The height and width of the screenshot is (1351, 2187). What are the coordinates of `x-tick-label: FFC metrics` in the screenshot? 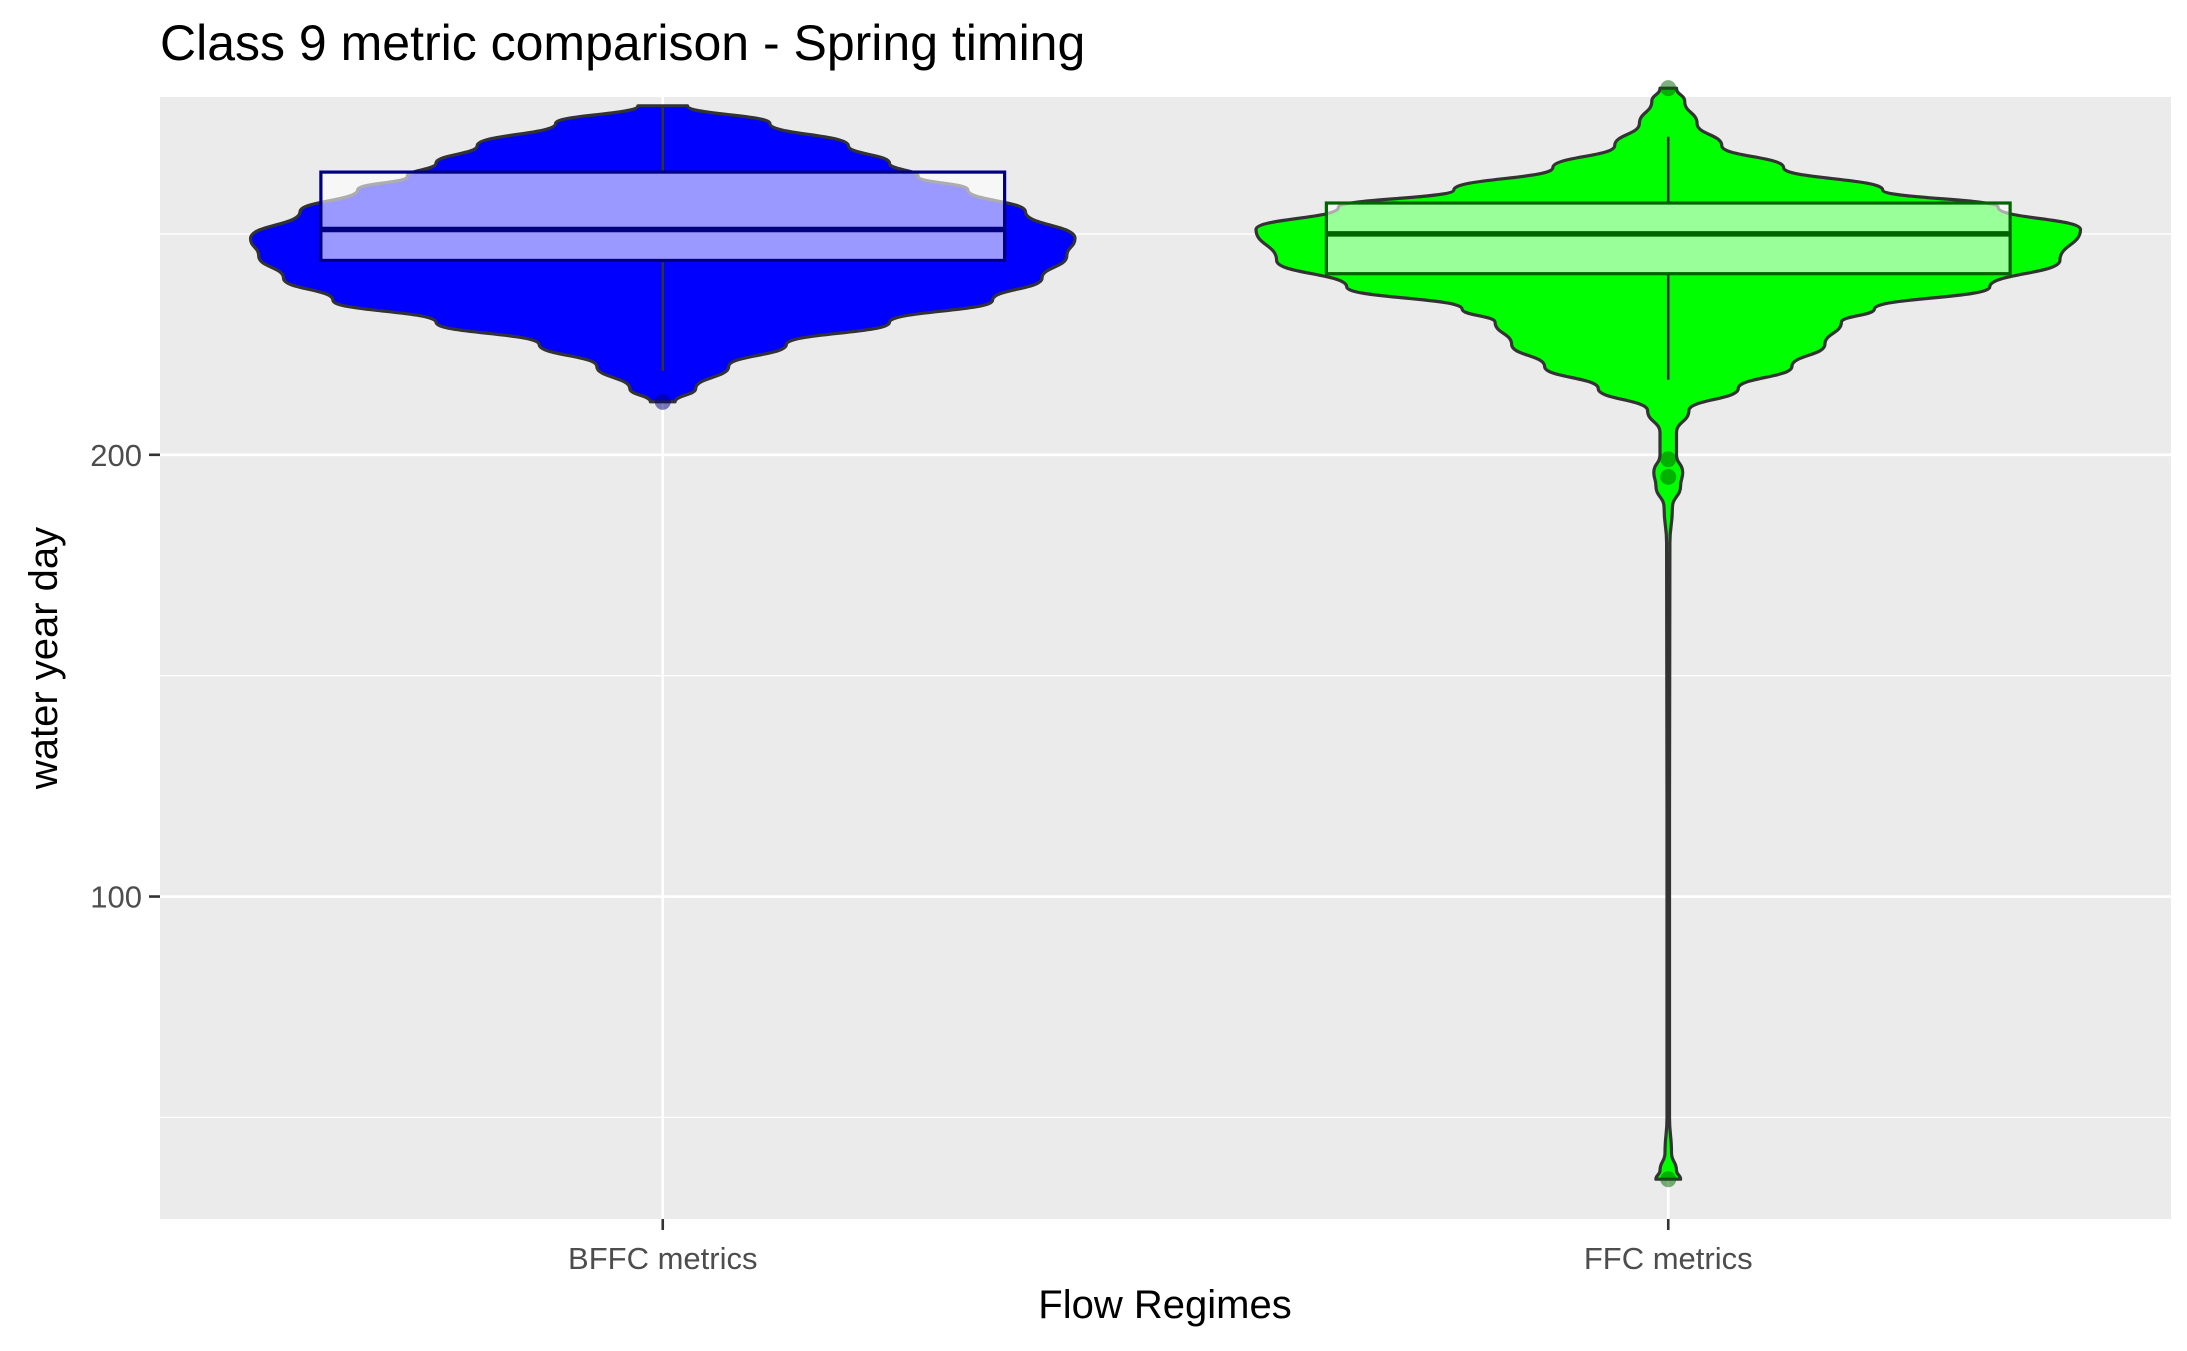 It's located at (1668, 1258).